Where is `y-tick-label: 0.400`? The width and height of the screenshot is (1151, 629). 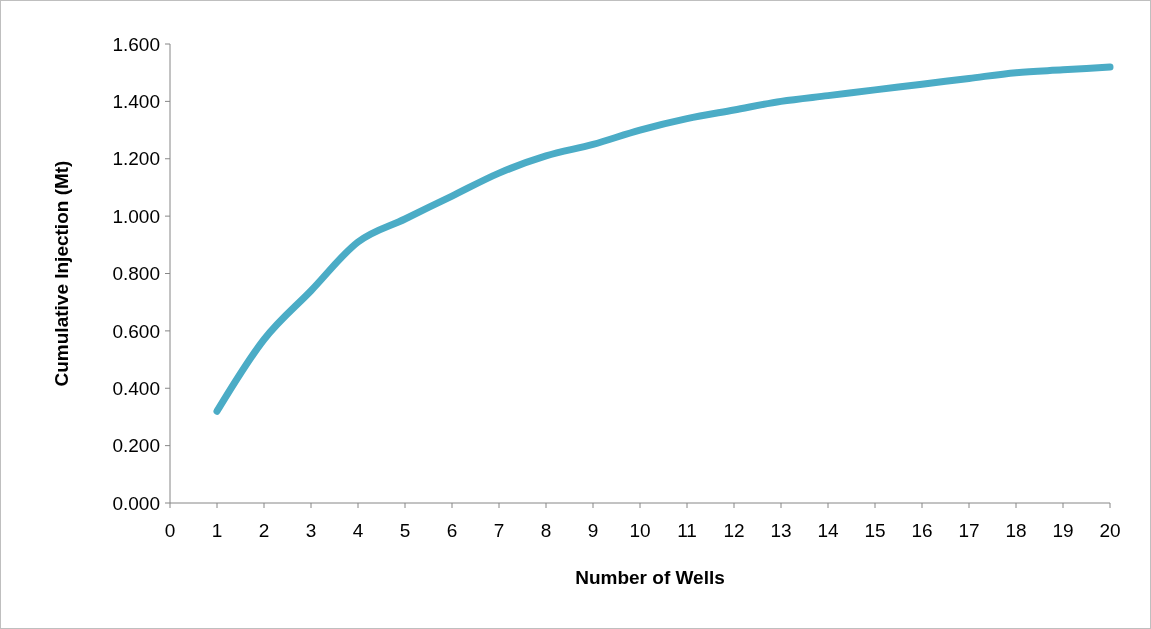 y-tick-label: 0.400 is located at coordinates (136, 388).